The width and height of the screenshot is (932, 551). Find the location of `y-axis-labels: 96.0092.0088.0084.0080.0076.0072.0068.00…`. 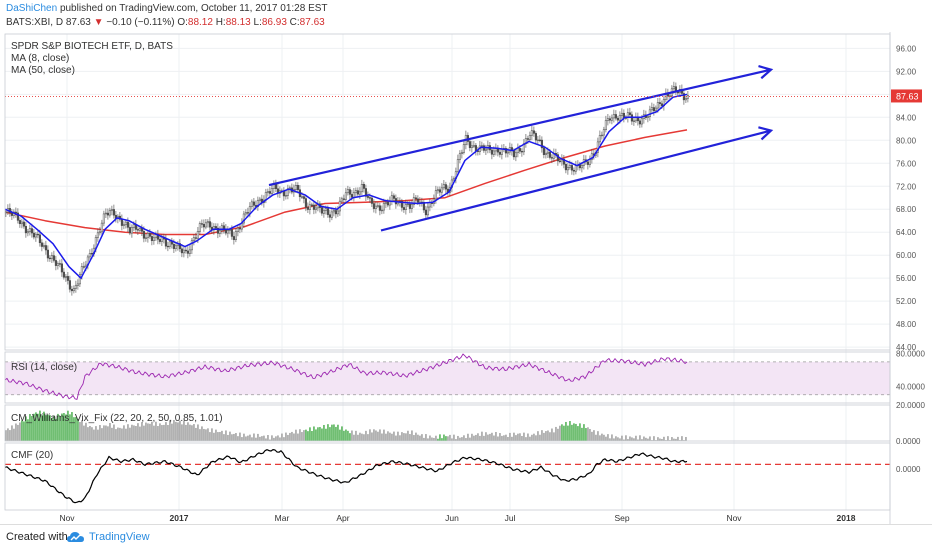

y-axis-labels: 96.0092.0088.0084.0080.0076.0072.0068.00… is located at coordinates (910, 259).